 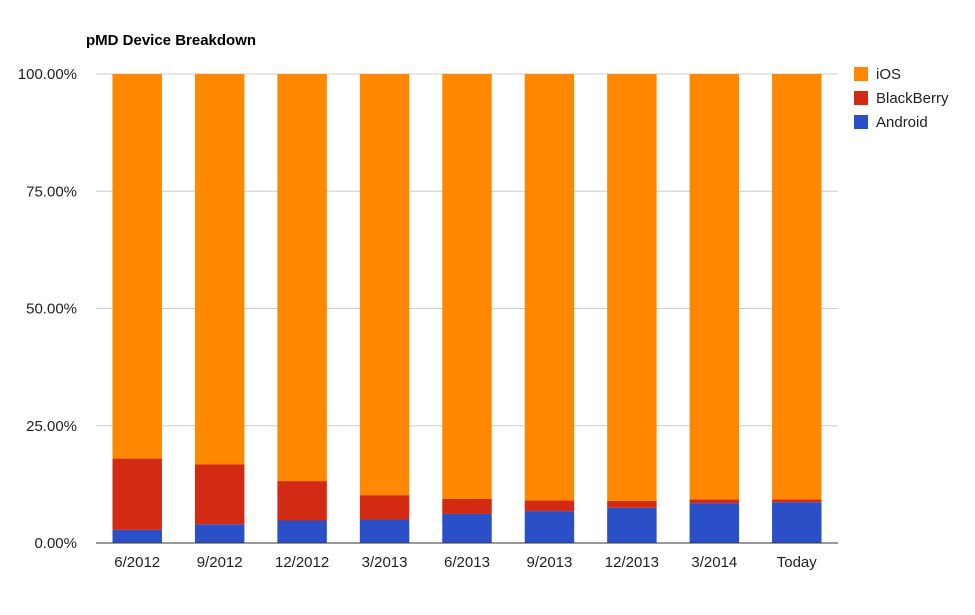 What do you see at coordinates (549, 562) in the screenshot?
I see `x-tick-label: 9/2013` at bounding box center [549, 562].